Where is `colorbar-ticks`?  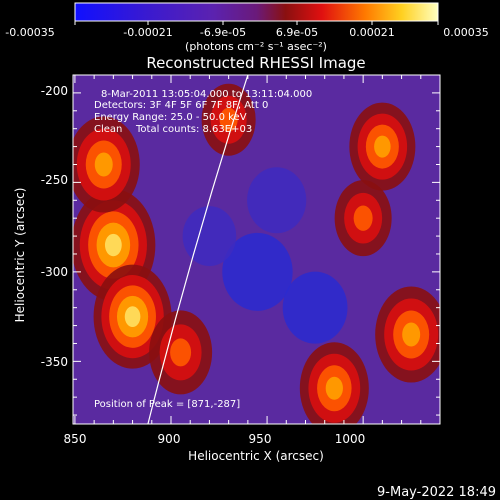 colorbar-ticks is located at coordinates (256, 23).